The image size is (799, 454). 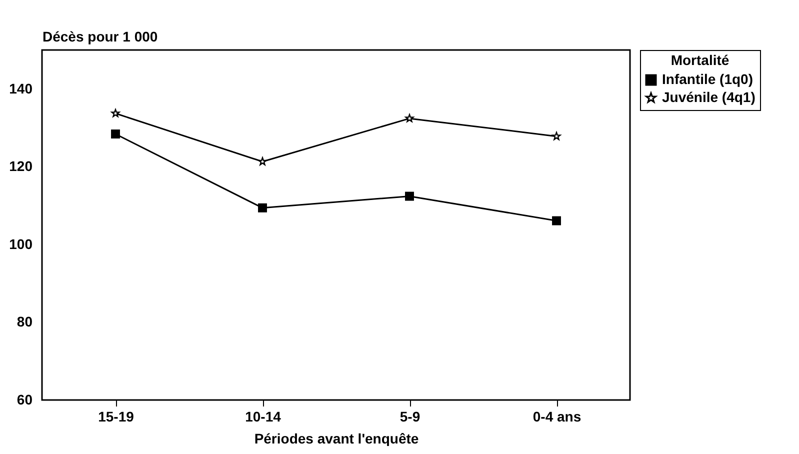 What do you see at coordinates (700, 60) in the screenshot?
I see `legend-title: Mortalité` at bounding box center [700, 60].